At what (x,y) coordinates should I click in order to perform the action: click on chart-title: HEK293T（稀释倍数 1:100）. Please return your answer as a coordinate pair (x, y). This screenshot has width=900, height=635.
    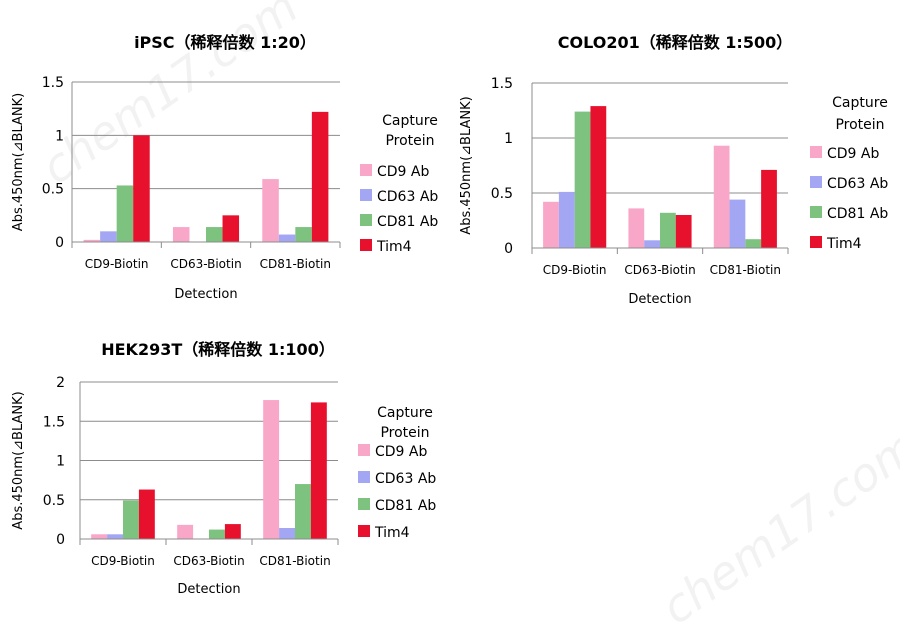
    Looking at the image, I should click on (218, 349).